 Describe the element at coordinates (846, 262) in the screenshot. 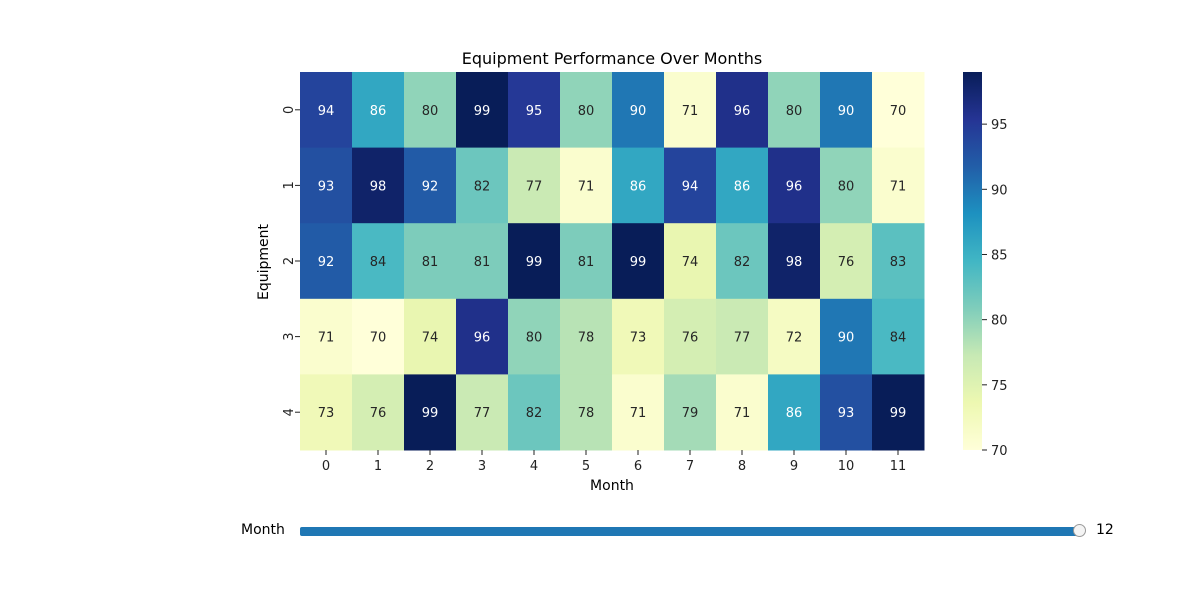

I see `cell-value-label: 76` at that location.